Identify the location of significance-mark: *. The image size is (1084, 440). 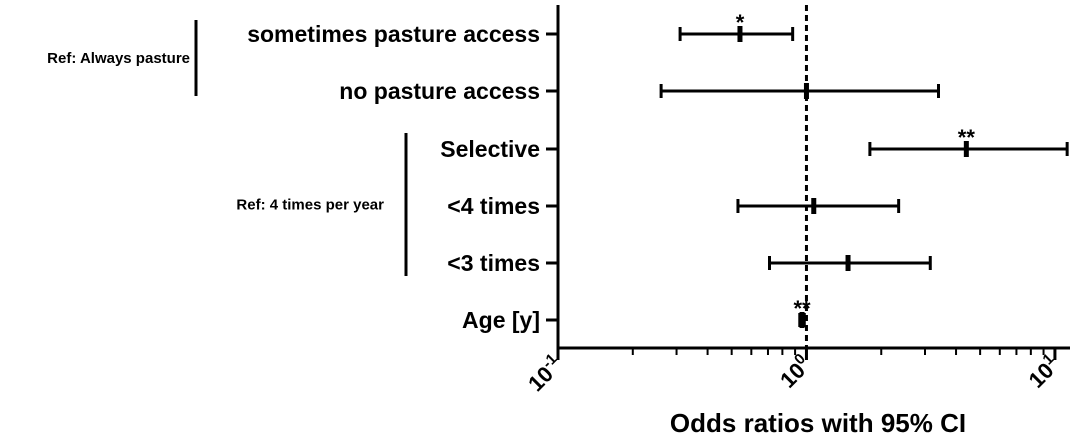
(740, 22).